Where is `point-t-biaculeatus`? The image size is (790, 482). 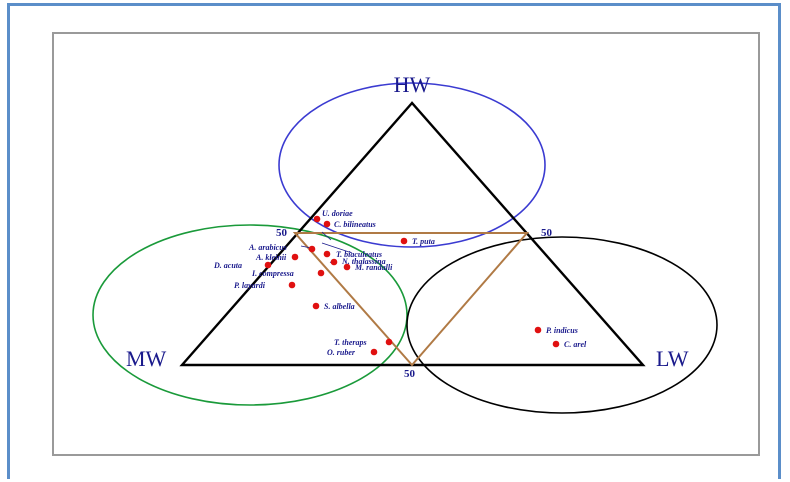
point-t-biaculeatus is located at coordinates (327, 254).